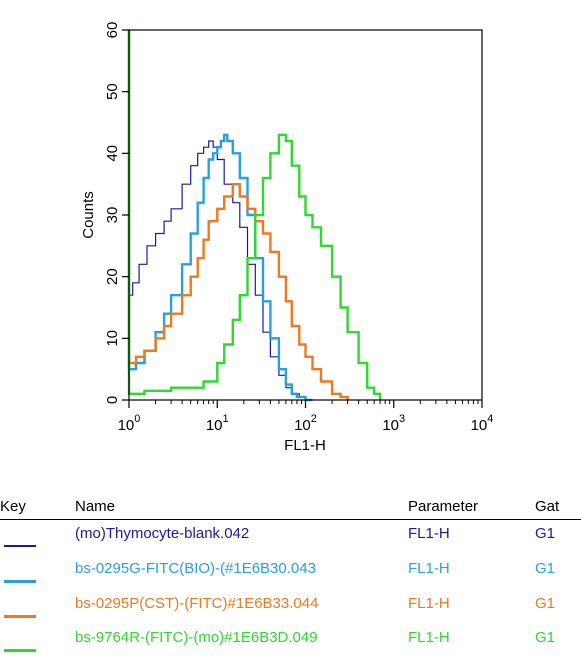  I want to click on x-tick-label: 10⁴, so click(482, 423).